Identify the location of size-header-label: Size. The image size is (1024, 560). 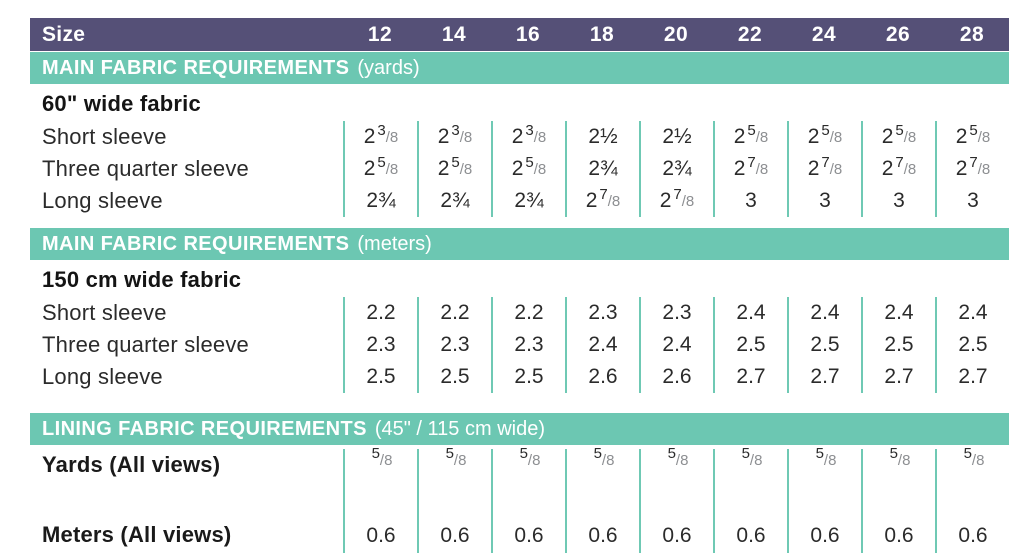
(64, 34).